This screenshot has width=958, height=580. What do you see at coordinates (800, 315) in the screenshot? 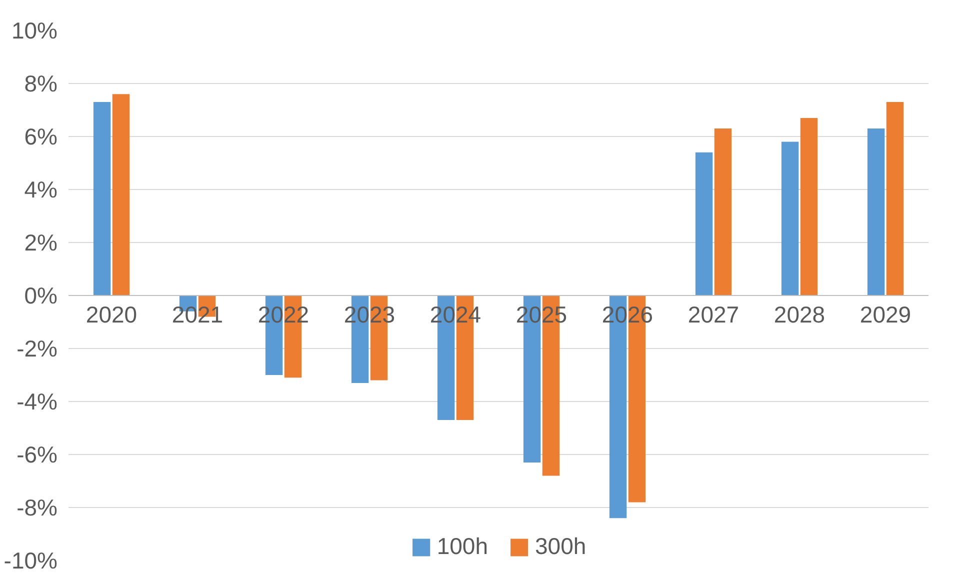
I see `x-tick-label: 2028` at bounding box center [800, 315].